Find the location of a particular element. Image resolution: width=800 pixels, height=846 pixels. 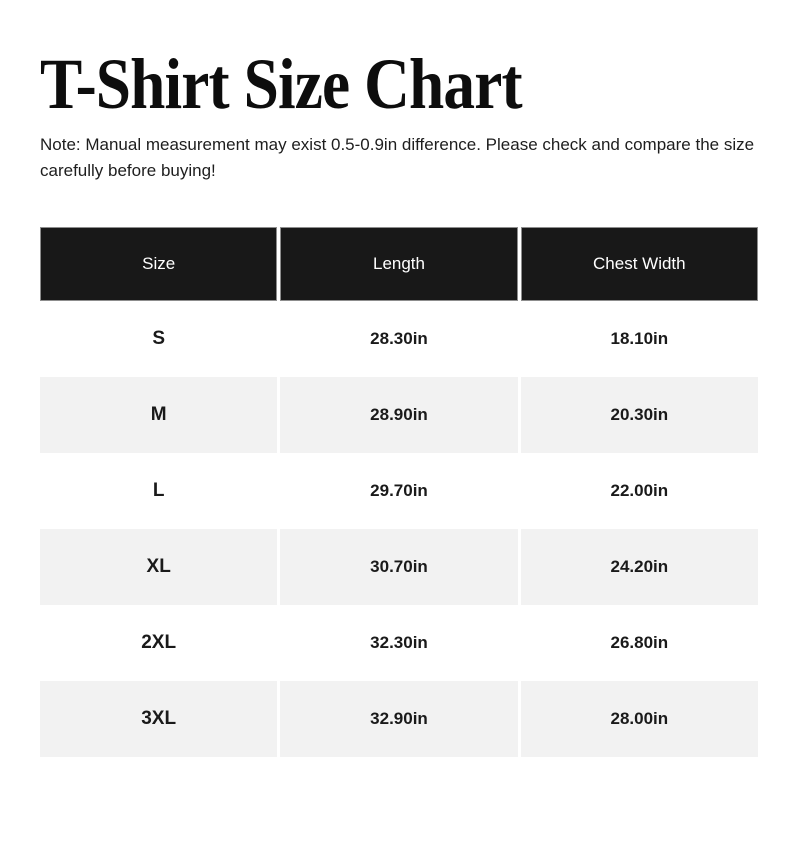

table-cell-chest-m: 20.30in is located at coordinates (639, 415).